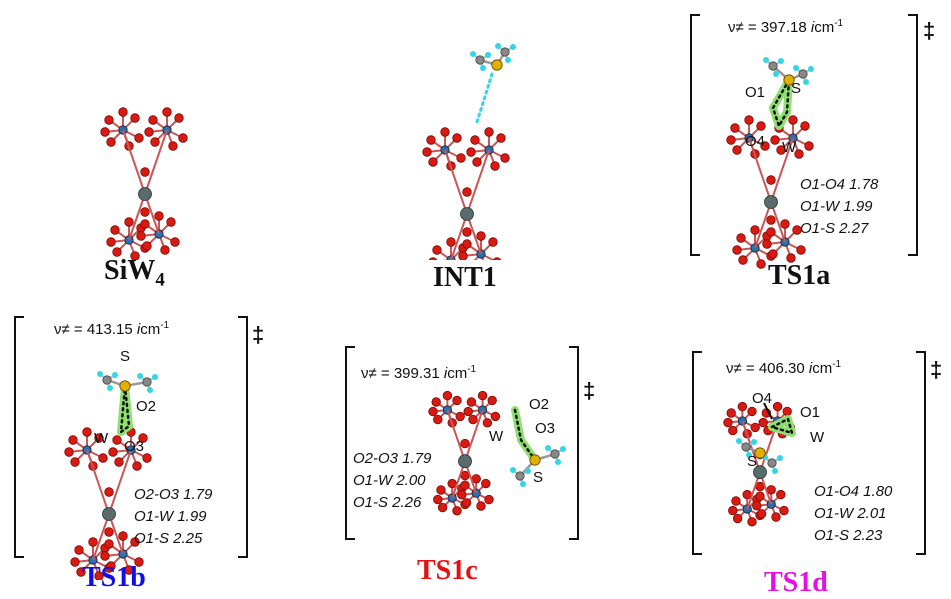  What do you see at coordinates (762, 398) in the screenshot?
I see `ts1d-atom-o4: O4` at bounding box center [762, 398].